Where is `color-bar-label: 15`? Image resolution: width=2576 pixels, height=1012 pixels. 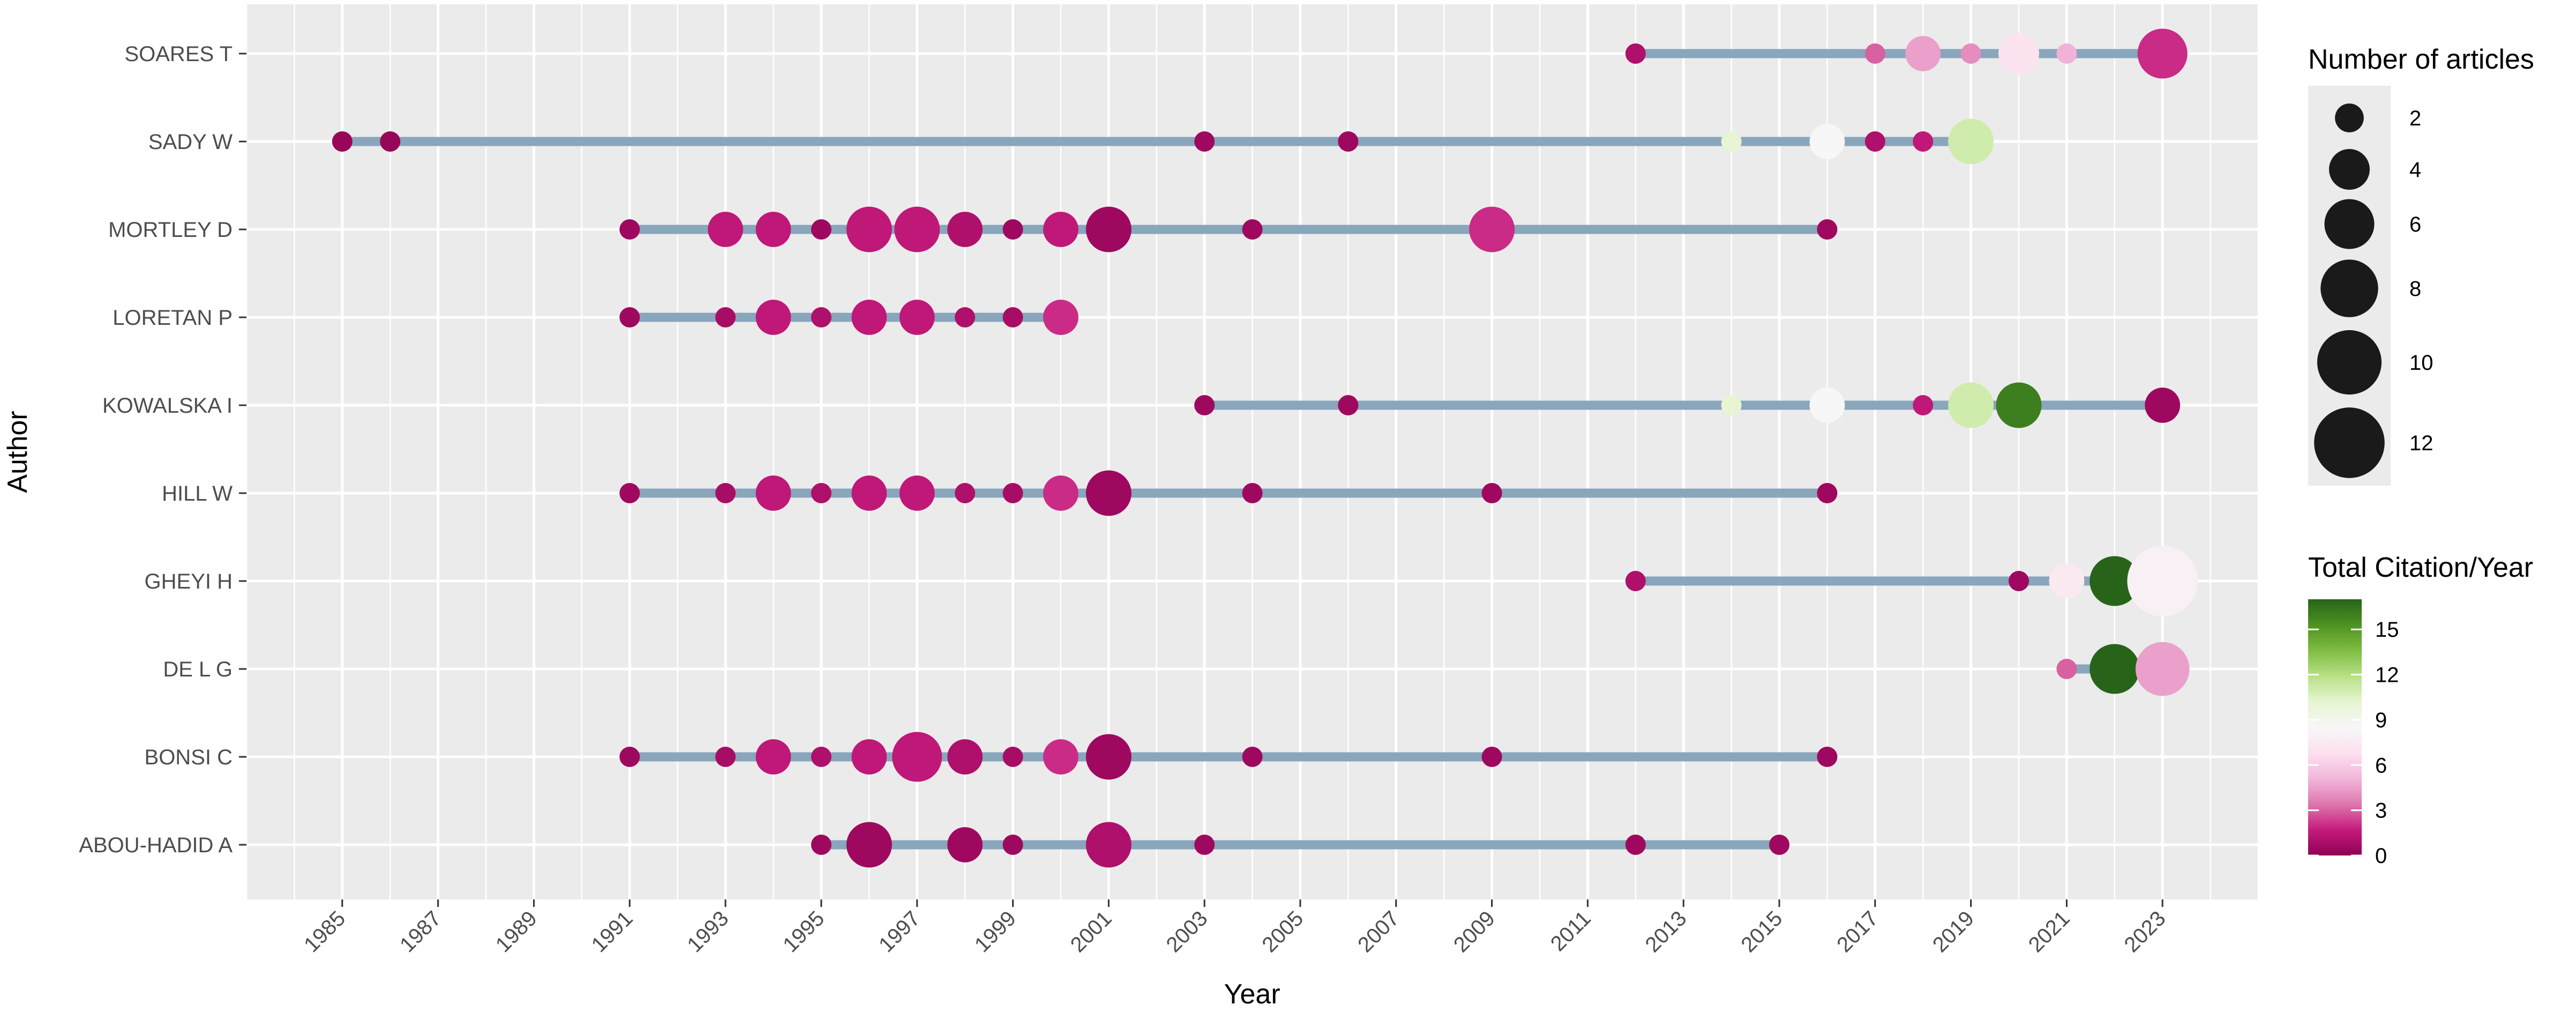 color-bar-label: 15 is located at coordinates (2387, 630).